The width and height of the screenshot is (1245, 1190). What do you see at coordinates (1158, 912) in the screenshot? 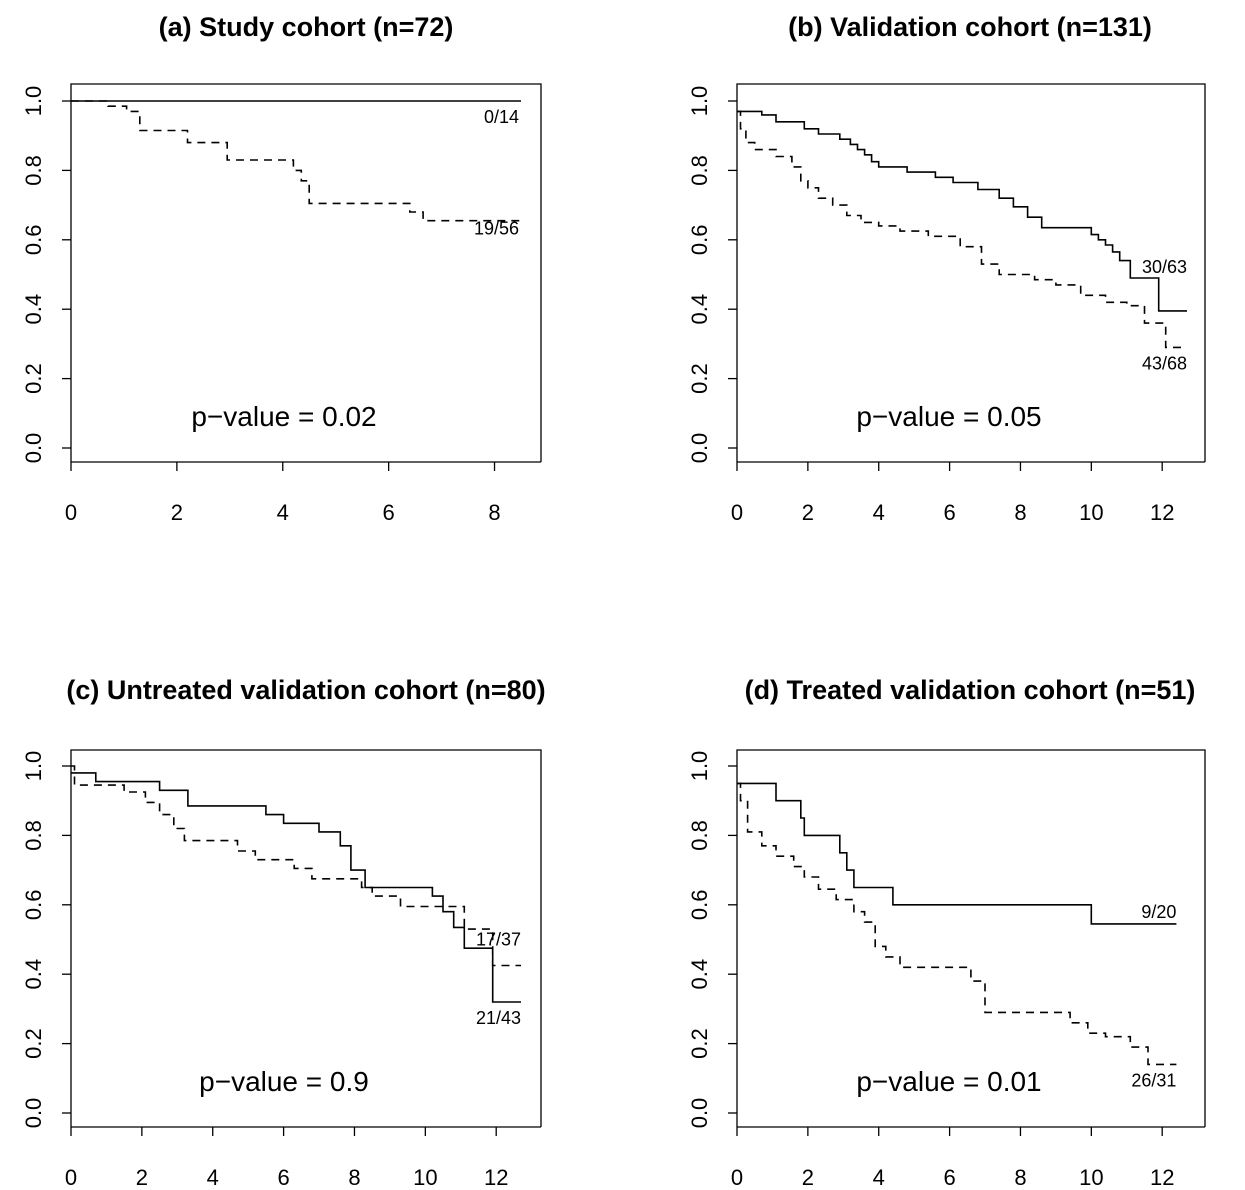
I see `curve-end-label: 9/20` at bounding box center [1158, 912].